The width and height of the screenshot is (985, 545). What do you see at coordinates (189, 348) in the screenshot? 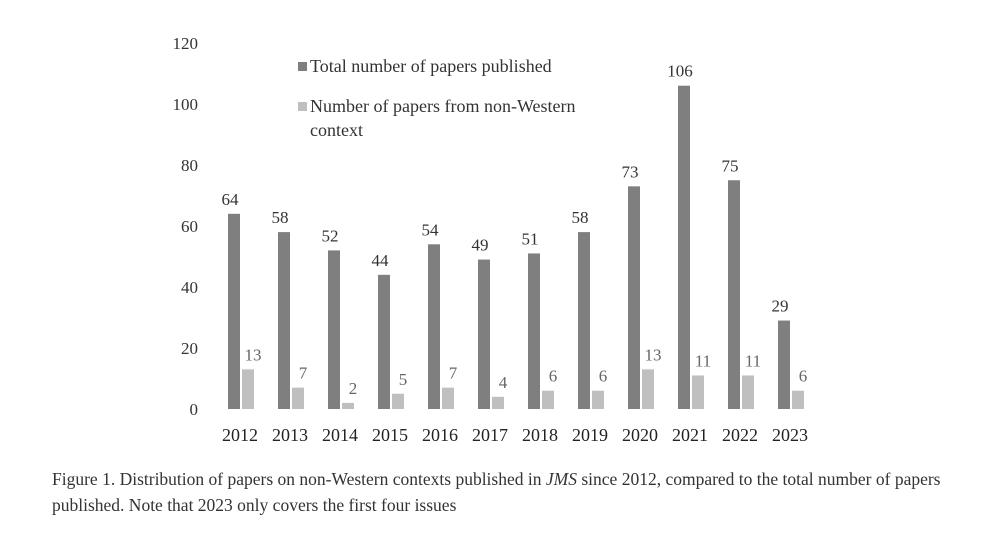
I see `y-tick-label: 20` at bounding box center [189, 348].